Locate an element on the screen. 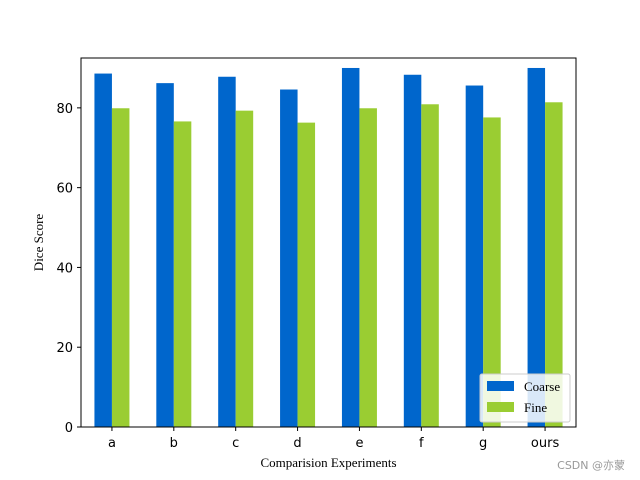  bar-fine-d is located at coordinates (306, 274).